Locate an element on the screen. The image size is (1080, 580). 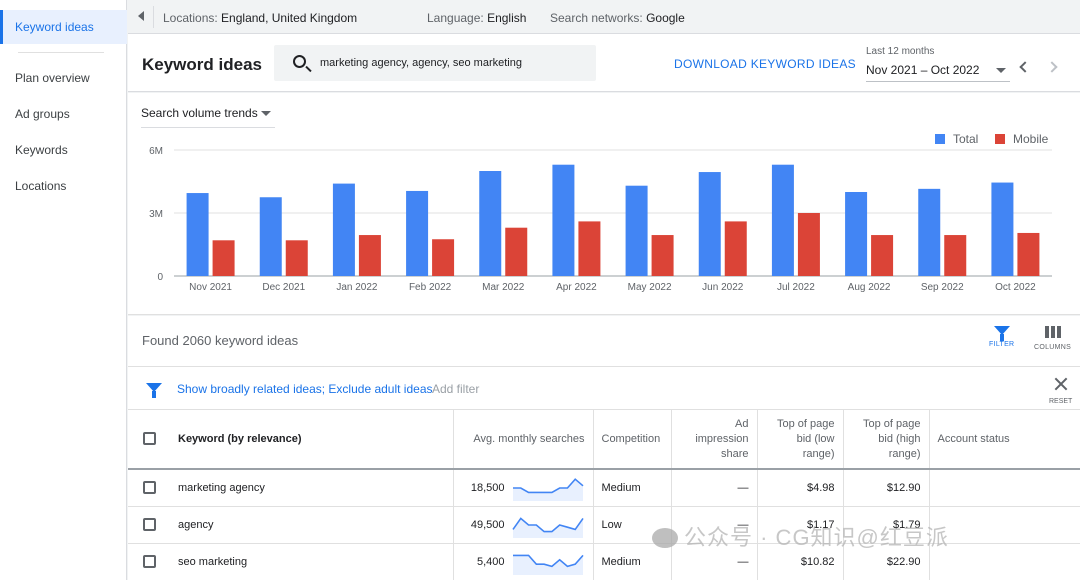
reset-filters-button: RESET is located at coordinates (1060, 391).